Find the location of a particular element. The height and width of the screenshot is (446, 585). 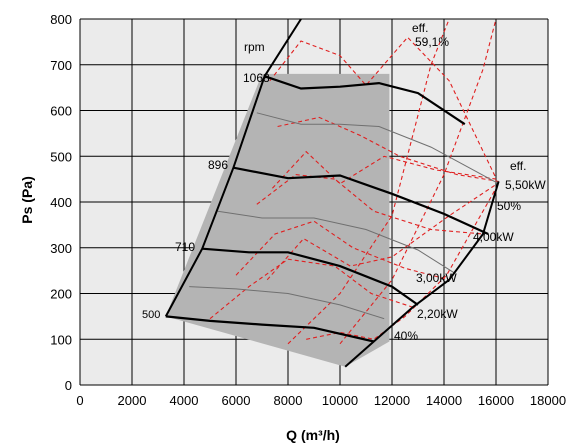

right-limit-curve is located at coordinates (422, 274).